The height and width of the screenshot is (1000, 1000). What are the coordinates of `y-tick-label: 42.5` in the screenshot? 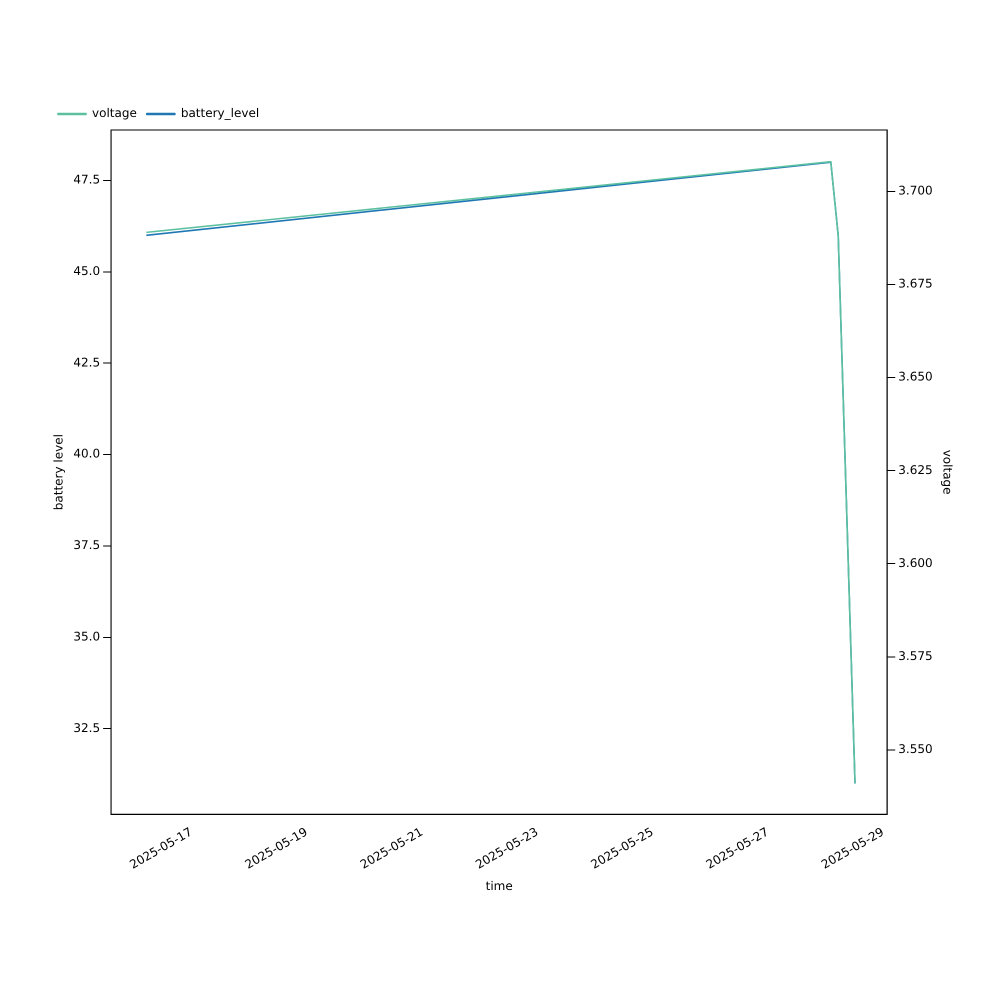 It's located at (86, 362).